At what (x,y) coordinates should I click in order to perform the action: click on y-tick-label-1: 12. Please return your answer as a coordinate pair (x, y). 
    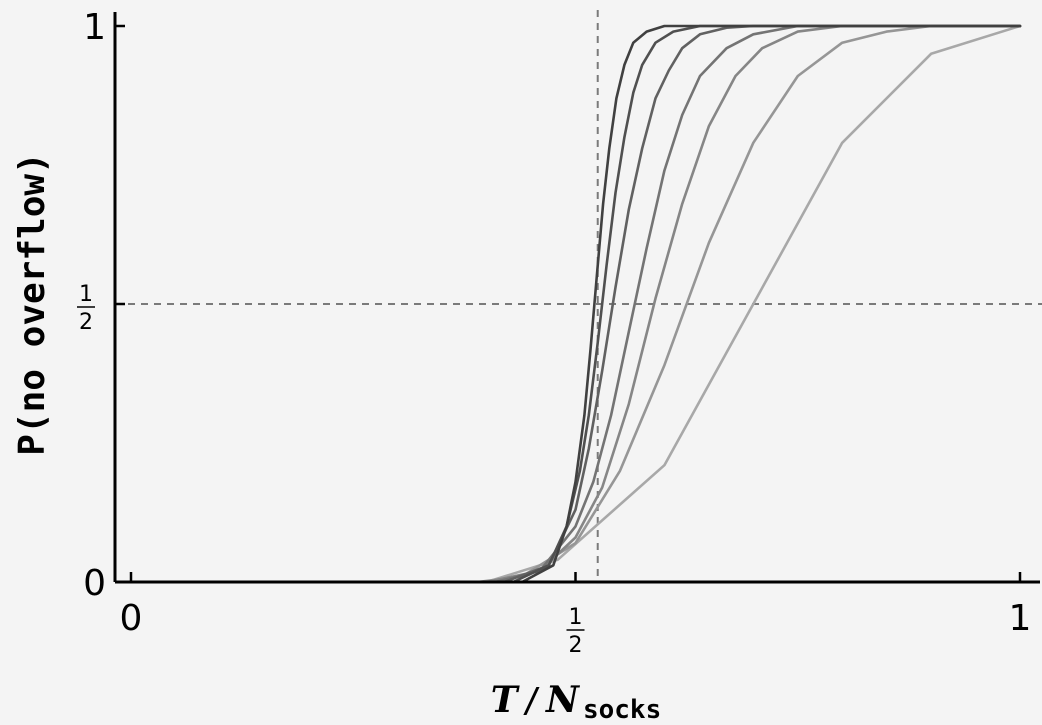
    Looking at the image, I should click on (86, 308).